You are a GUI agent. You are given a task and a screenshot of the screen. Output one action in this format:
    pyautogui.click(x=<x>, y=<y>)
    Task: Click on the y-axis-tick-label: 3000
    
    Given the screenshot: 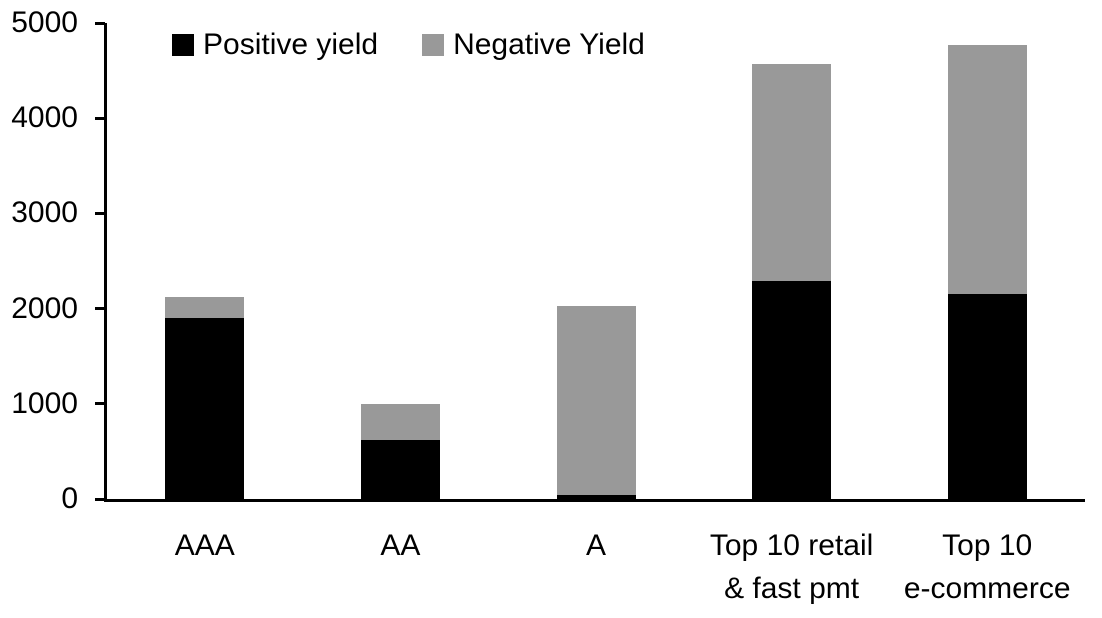 What is the action you would take?
    pyautogui.click(x=44, y=213)
    